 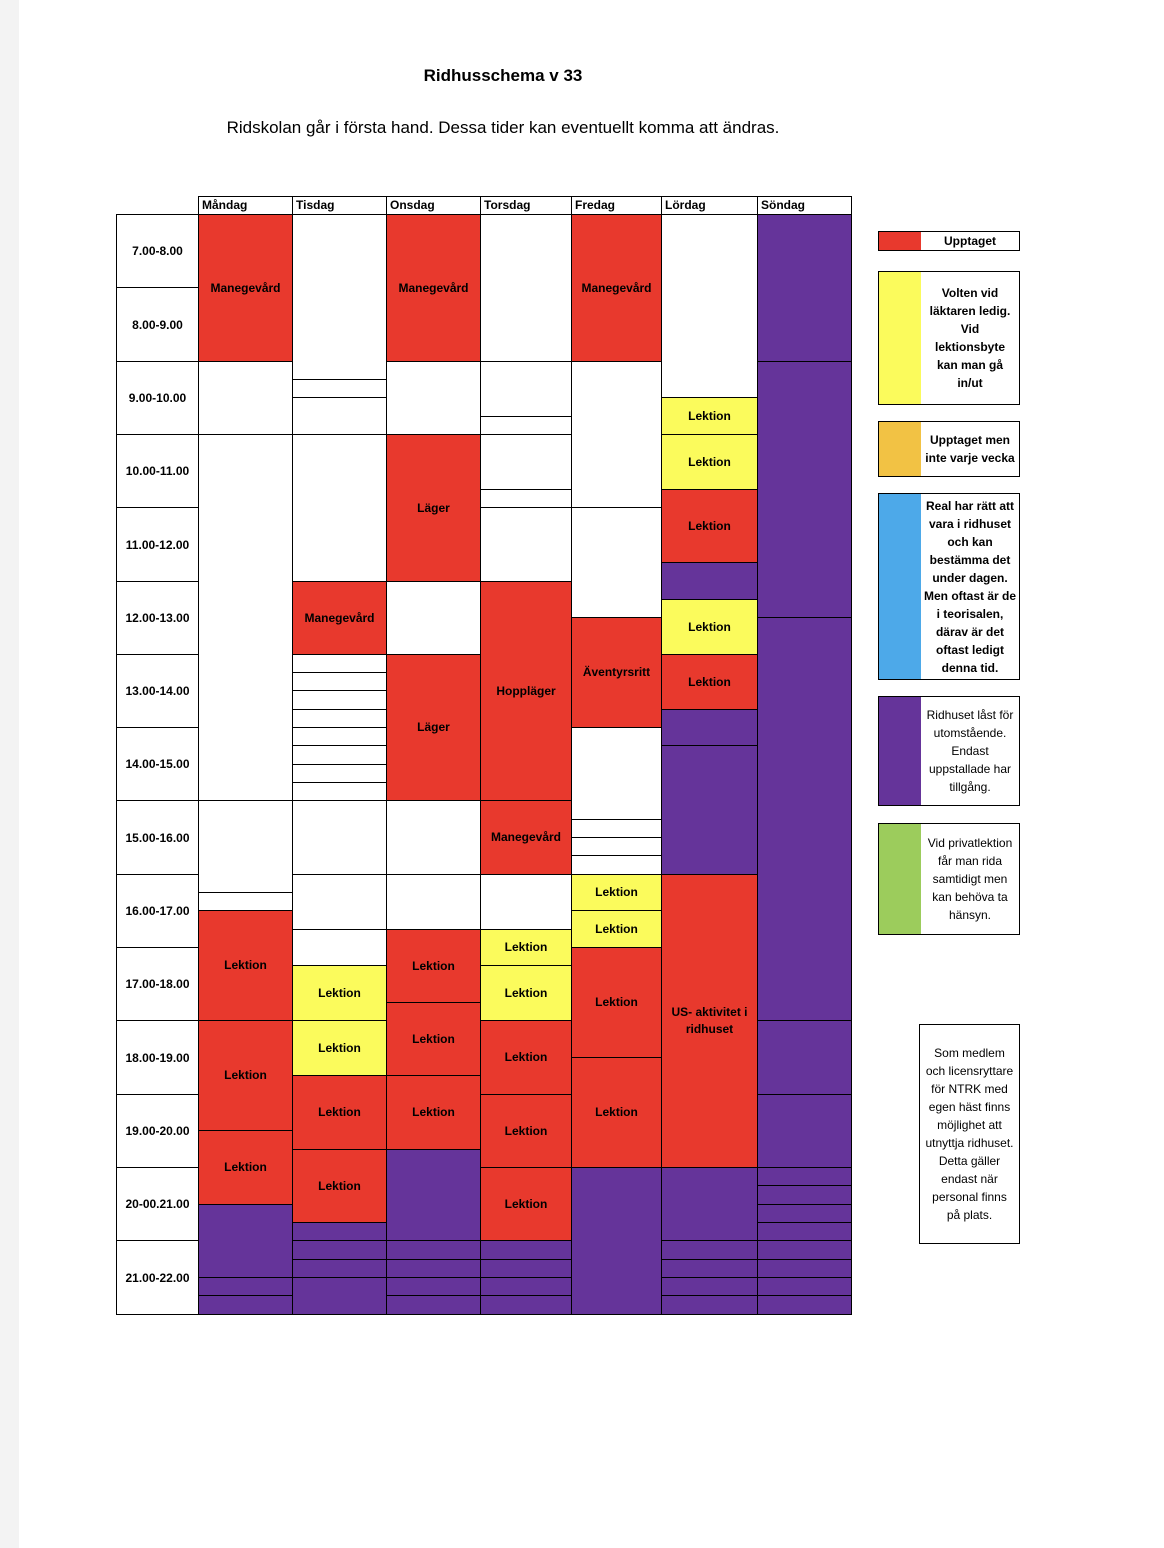 I want to click on day-header-5: Lördag, so click(x=709, y=205).